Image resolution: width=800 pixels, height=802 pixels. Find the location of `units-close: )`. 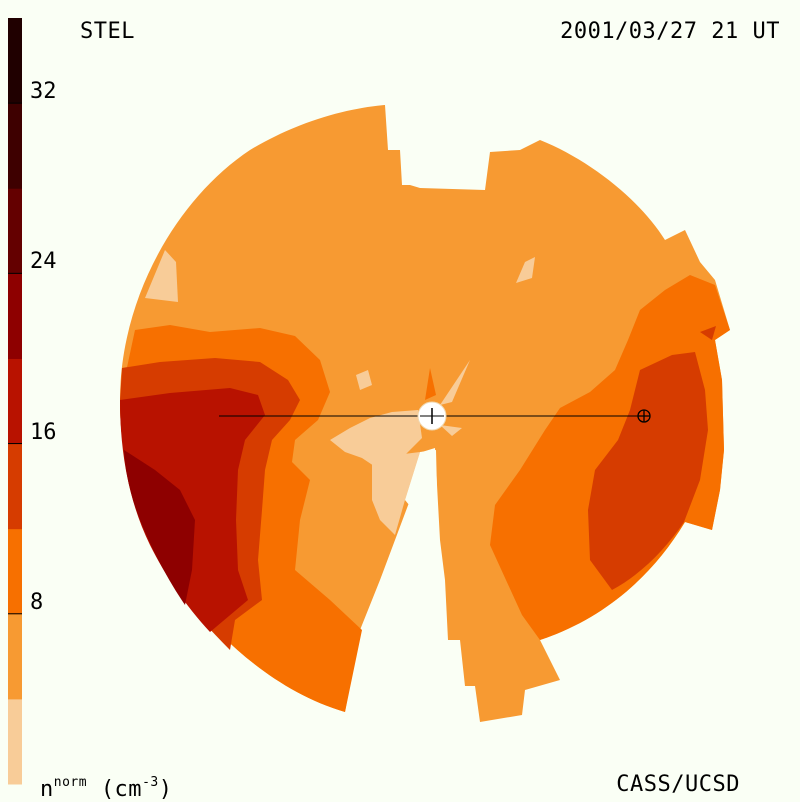

units-close: ) is located at coordinates (165, 789).